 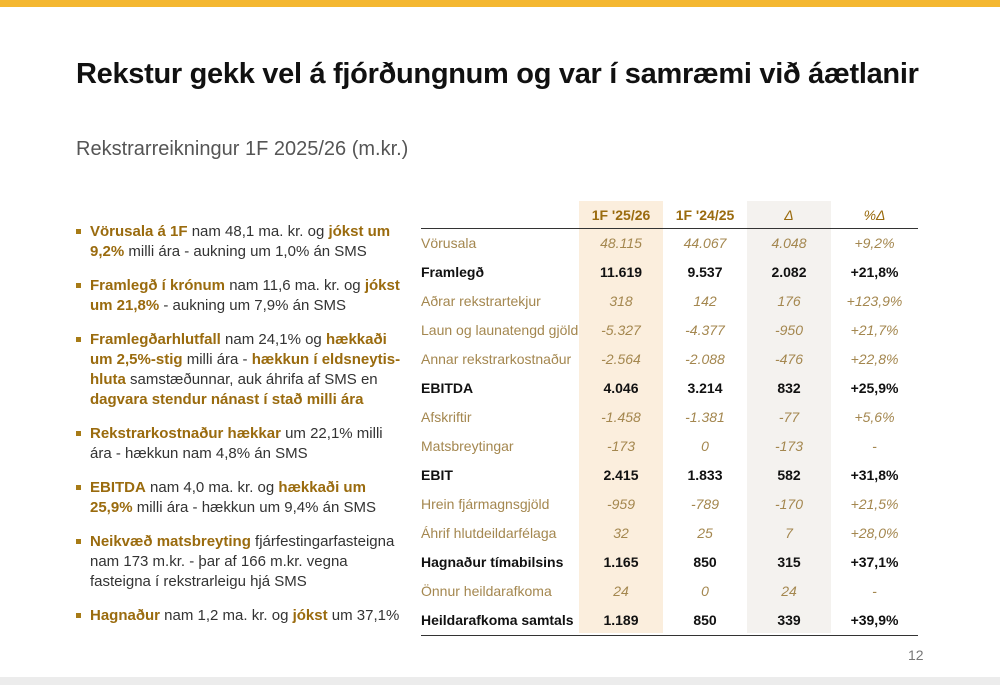 What do you see at coordinates (492, 562) in the screenshot?
I see `row-label: Hagnaður tímabilsins` at bounding box center [492, 562].